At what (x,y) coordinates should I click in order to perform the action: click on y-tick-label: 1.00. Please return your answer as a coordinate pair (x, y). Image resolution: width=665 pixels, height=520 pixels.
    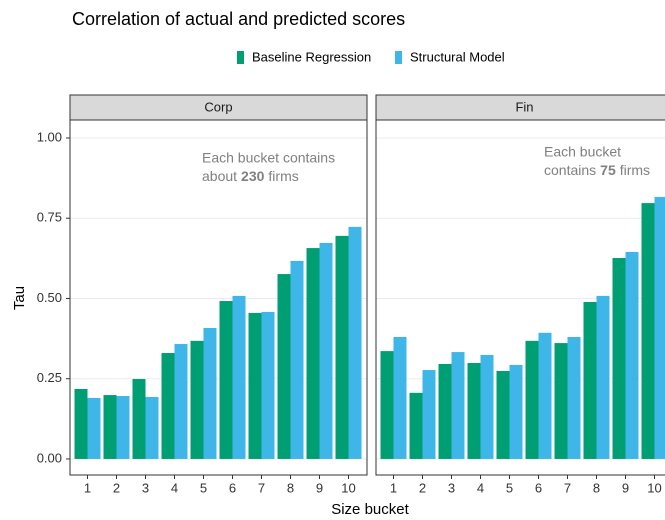
    Looking at the image, I should click on (49, 136).